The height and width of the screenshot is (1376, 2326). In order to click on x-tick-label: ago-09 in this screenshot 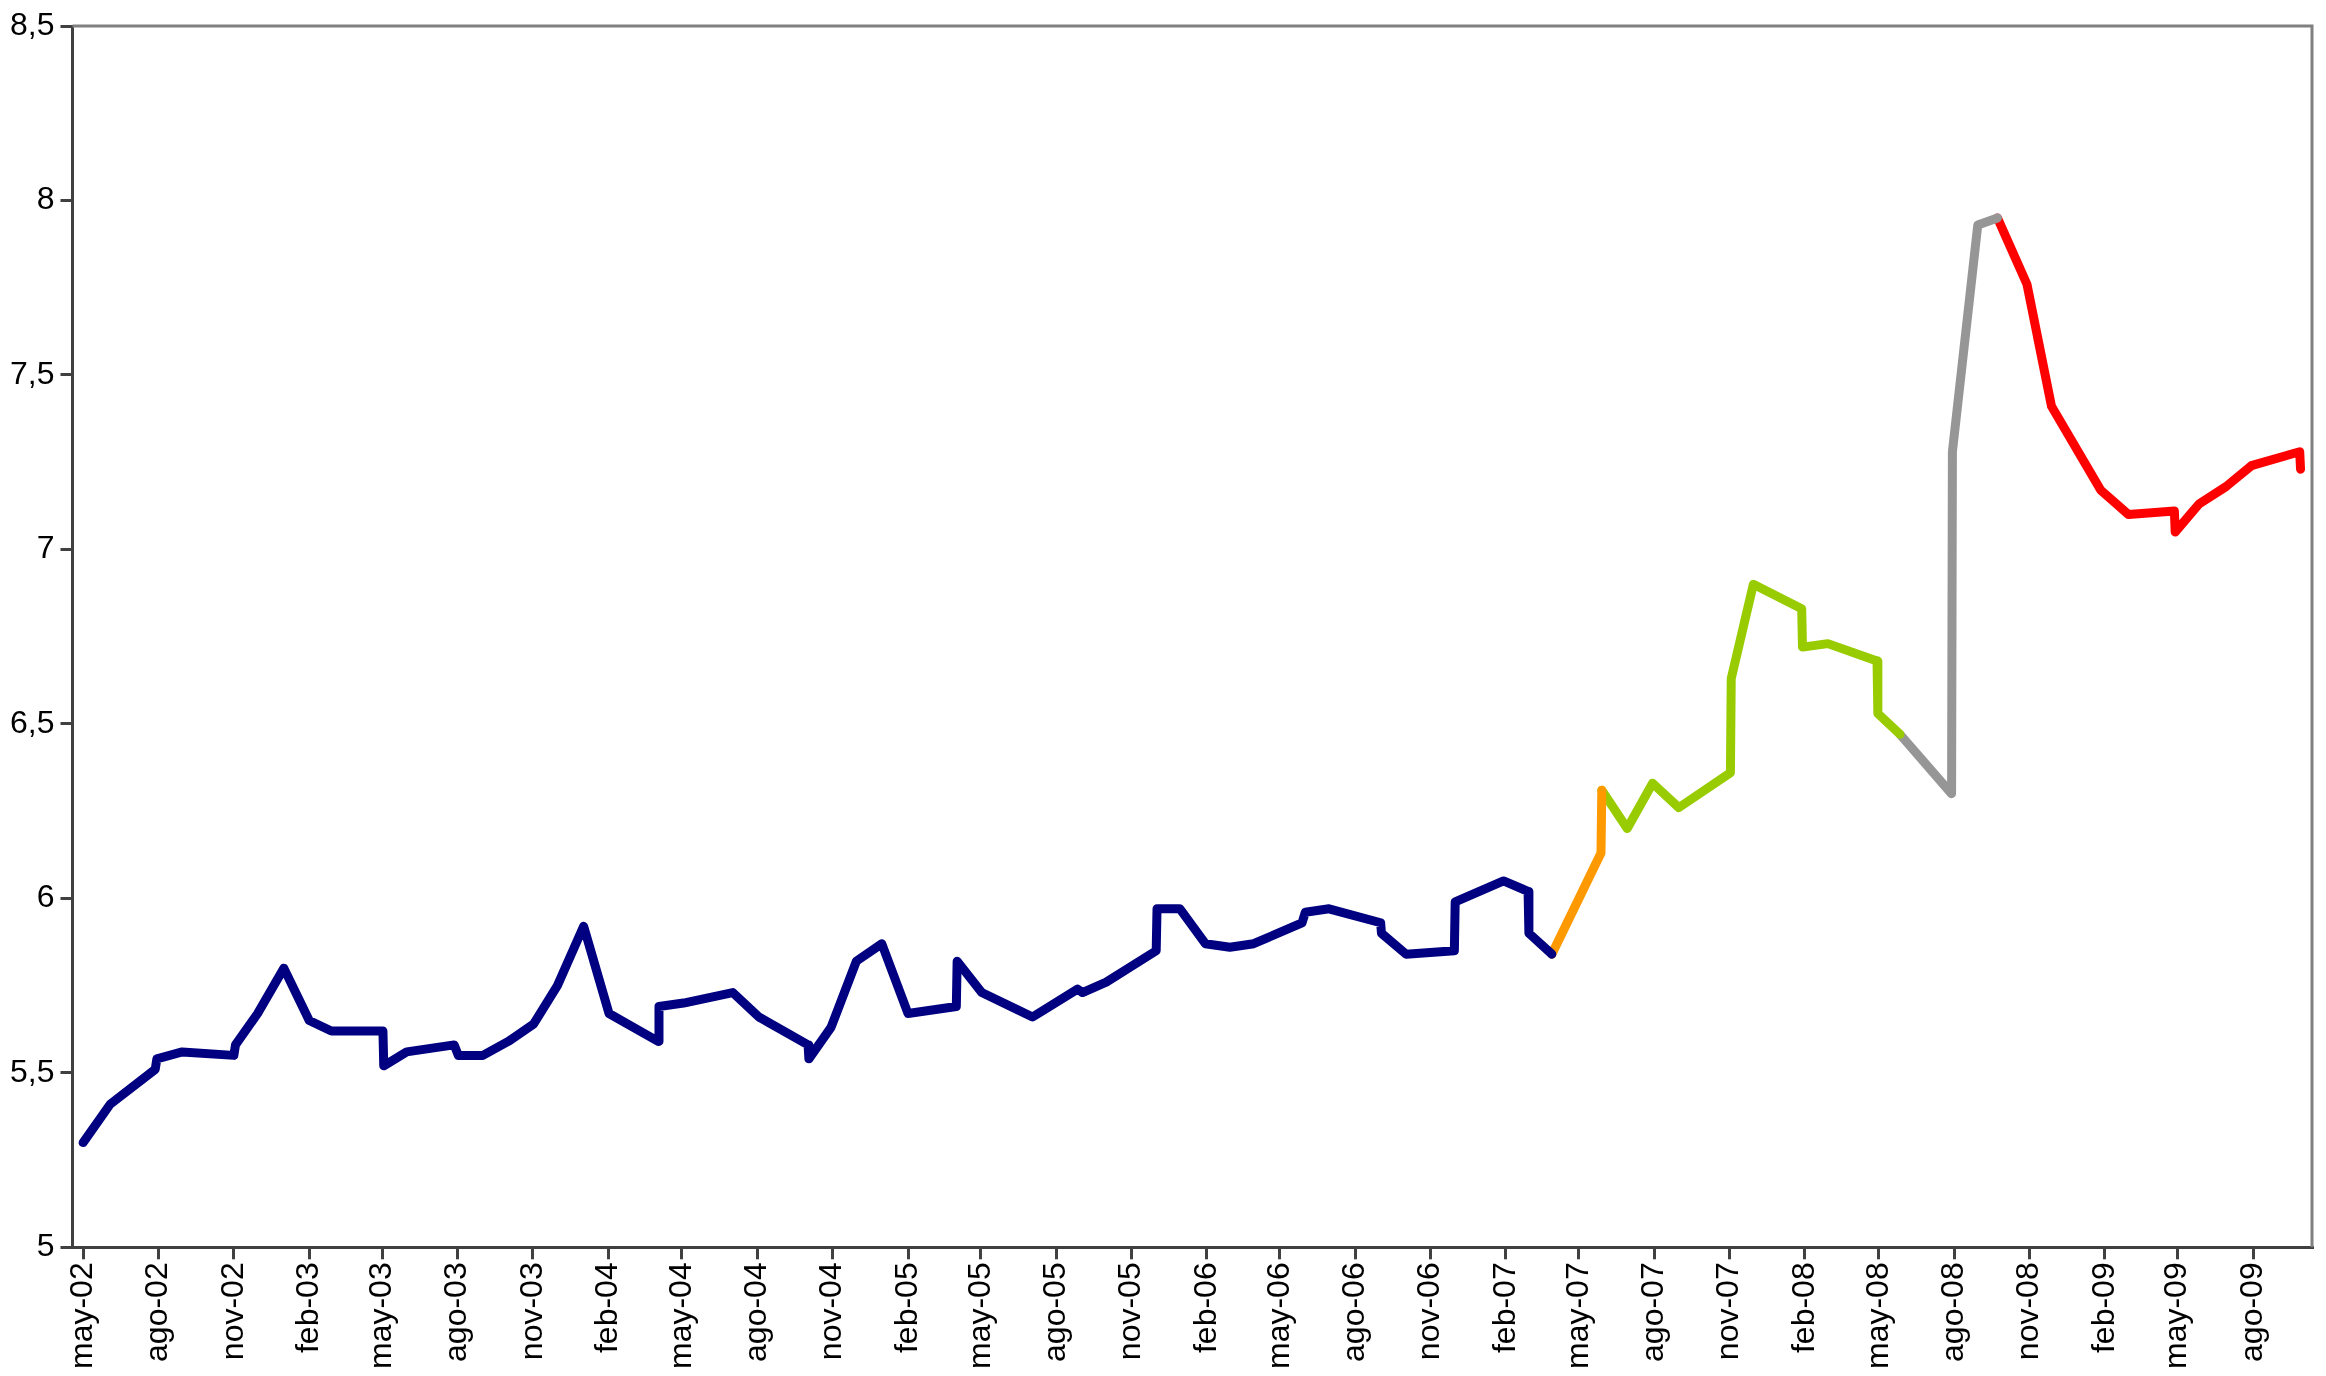, I will do `click(2250, 1312)`.